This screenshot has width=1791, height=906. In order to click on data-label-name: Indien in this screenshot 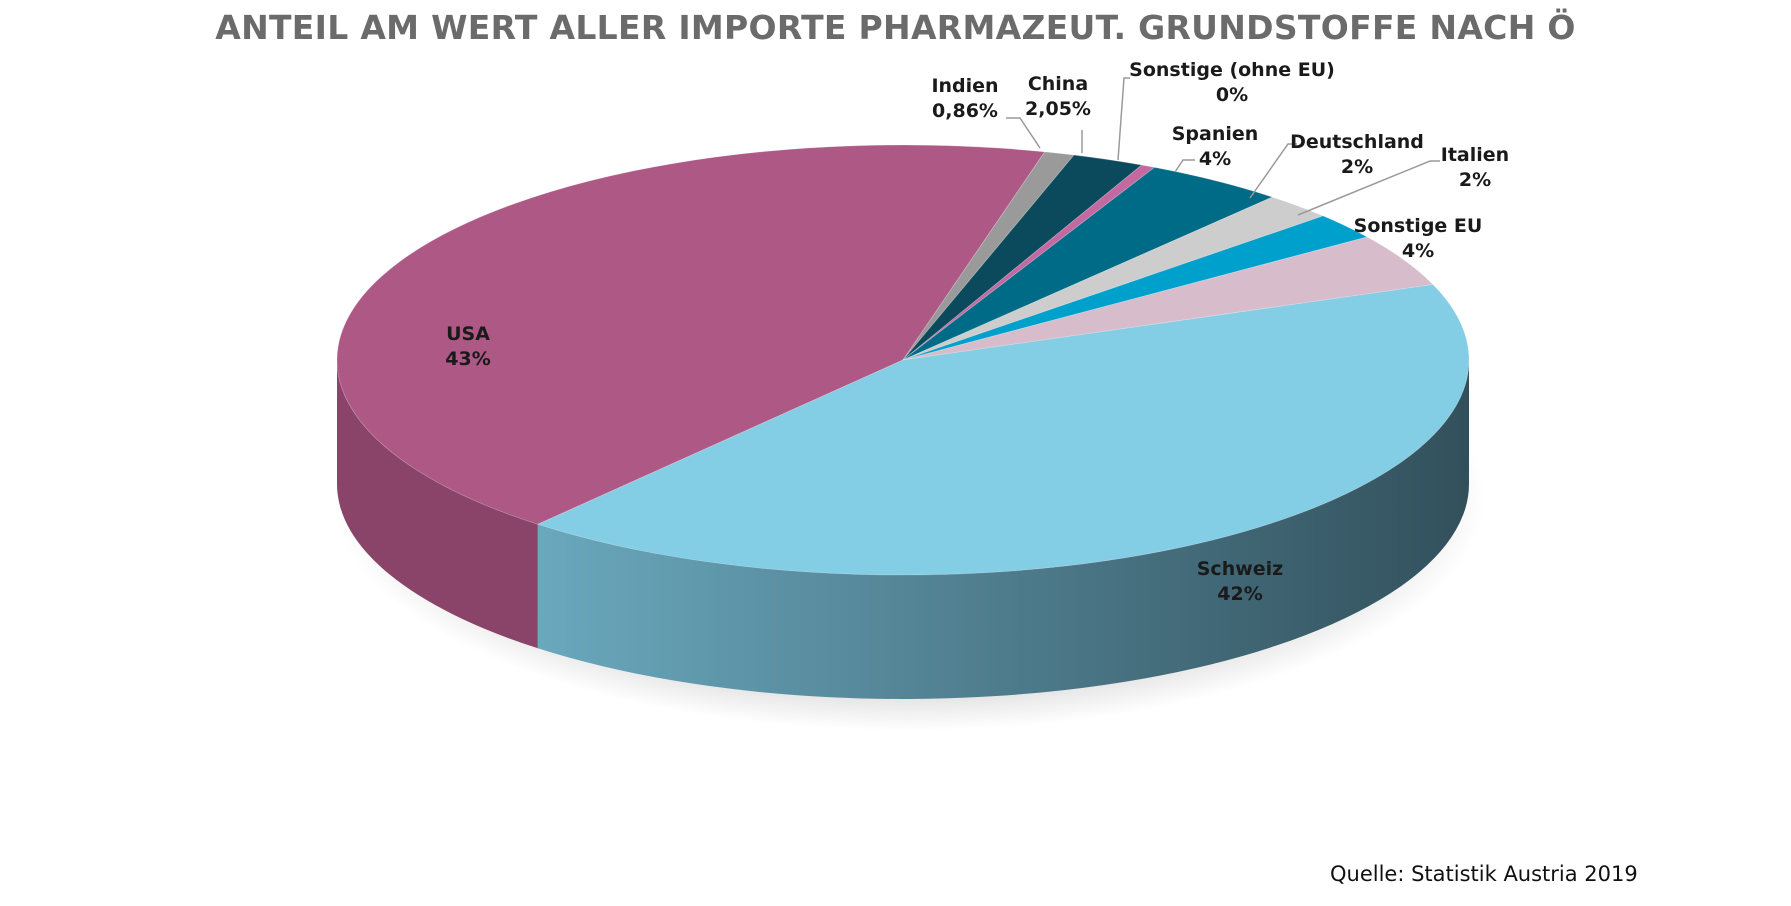, I will do `click(964, 86)`.